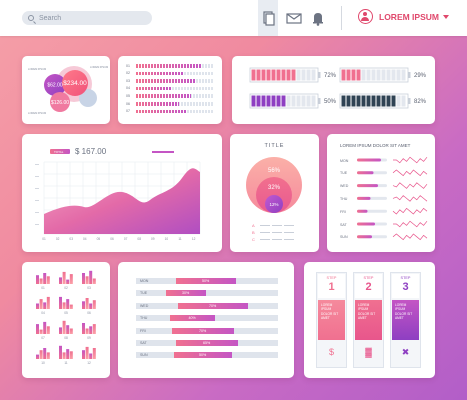 The image size is (467, 400). What do you see at coordinates (274, 146) in the screenshot?
I see `venn-title: TITLE` at bounding box center [274, 146].